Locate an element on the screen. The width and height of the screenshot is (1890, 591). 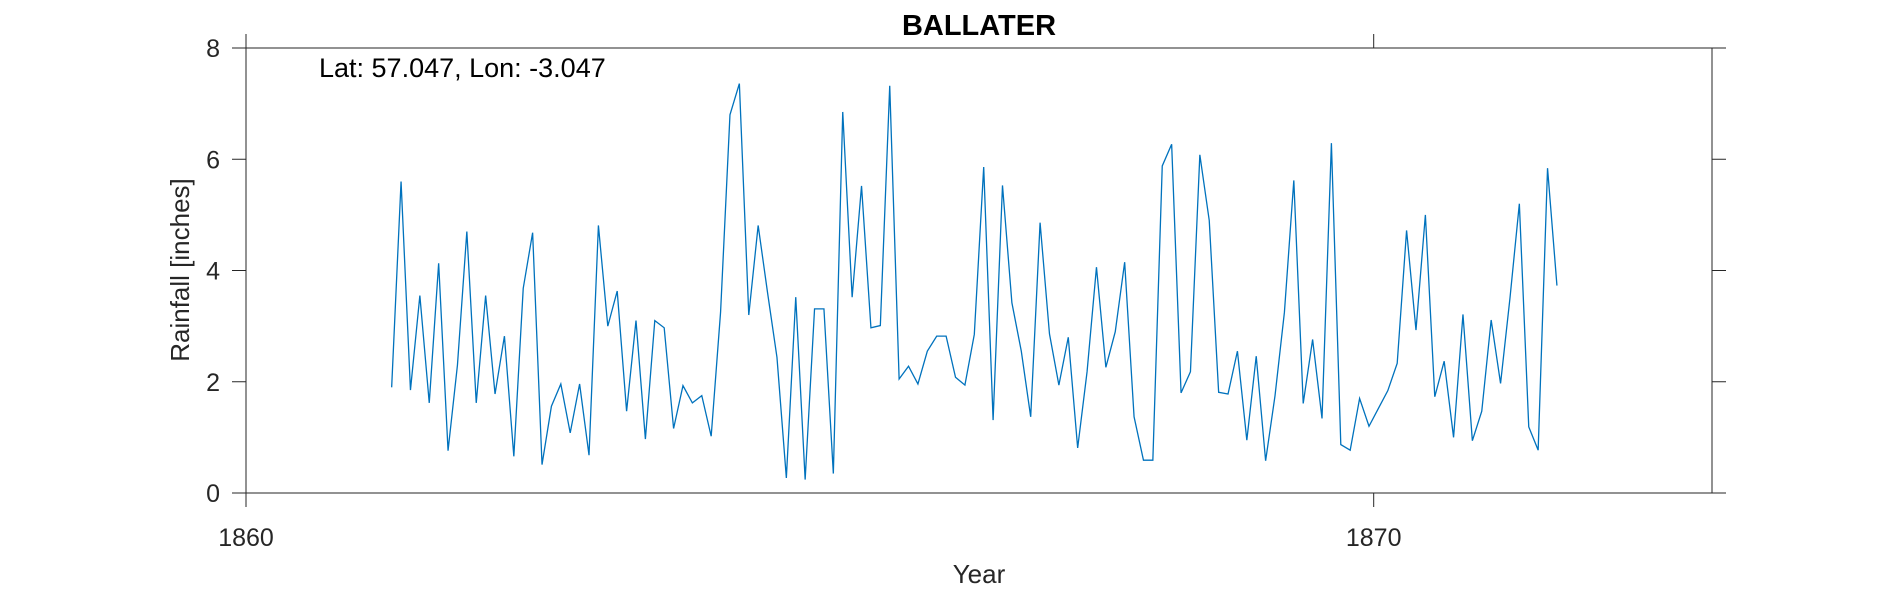
x-tick-label: 1870 is located at coordinates (1374, 538).